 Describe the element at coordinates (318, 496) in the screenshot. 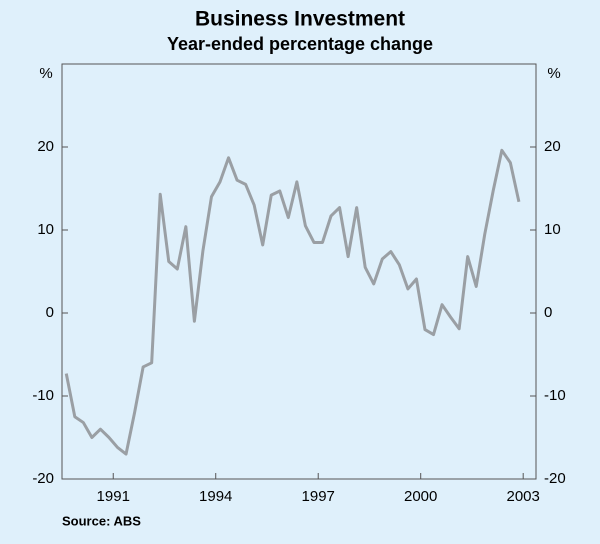

I see `x-tick-label: 1997` at that location.